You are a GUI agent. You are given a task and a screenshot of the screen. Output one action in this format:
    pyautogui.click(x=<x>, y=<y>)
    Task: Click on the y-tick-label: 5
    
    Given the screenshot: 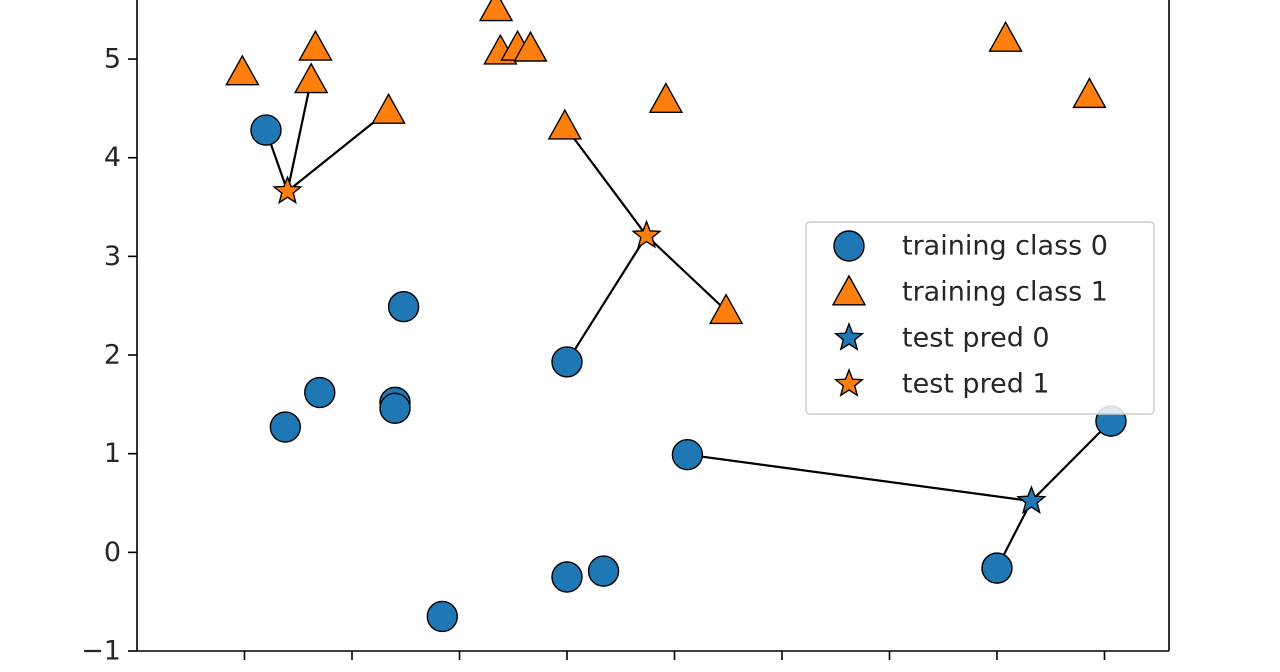 What is the action you would take?
    pyautogui.click(x=112, y=59)
    